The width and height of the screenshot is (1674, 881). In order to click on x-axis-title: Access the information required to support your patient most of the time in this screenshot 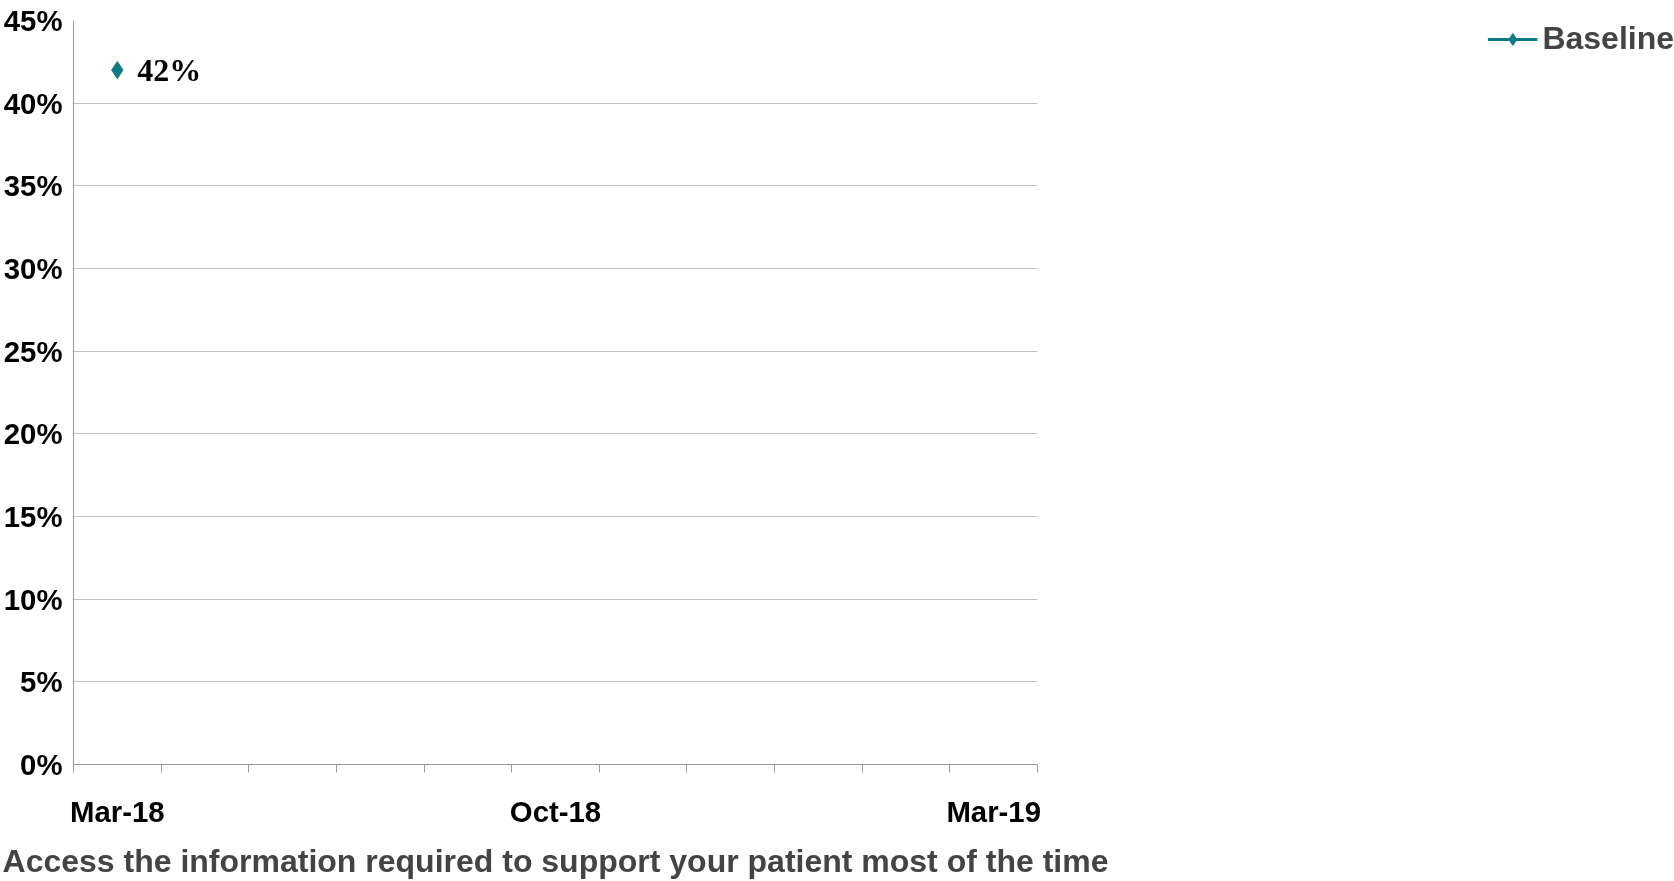, I will do `click(555, 860)`.